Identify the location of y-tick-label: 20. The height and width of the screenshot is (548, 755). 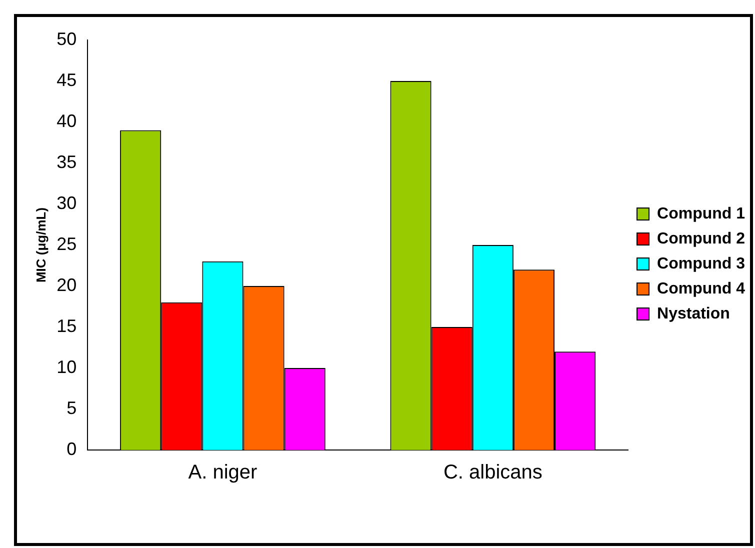
(66, 284).